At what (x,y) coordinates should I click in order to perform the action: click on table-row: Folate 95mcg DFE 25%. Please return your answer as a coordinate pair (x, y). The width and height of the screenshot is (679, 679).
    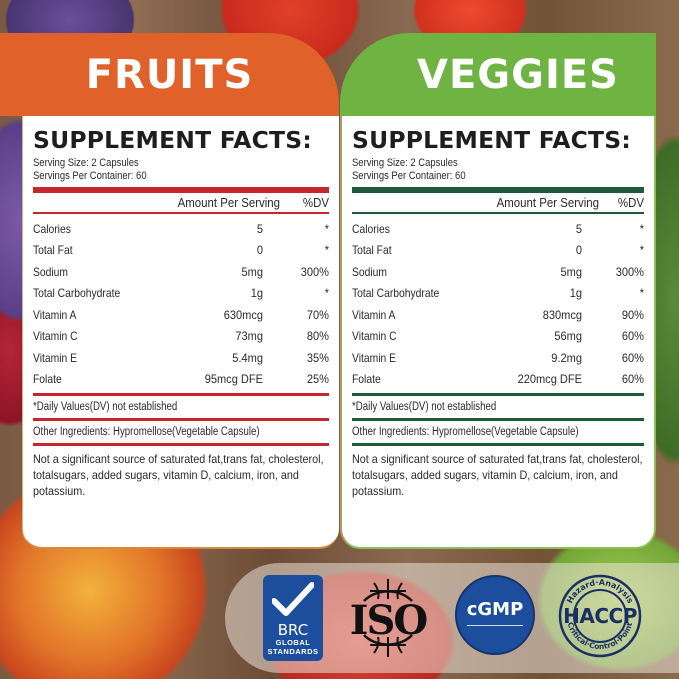
    Looking at the image, I should click on (181, 380).